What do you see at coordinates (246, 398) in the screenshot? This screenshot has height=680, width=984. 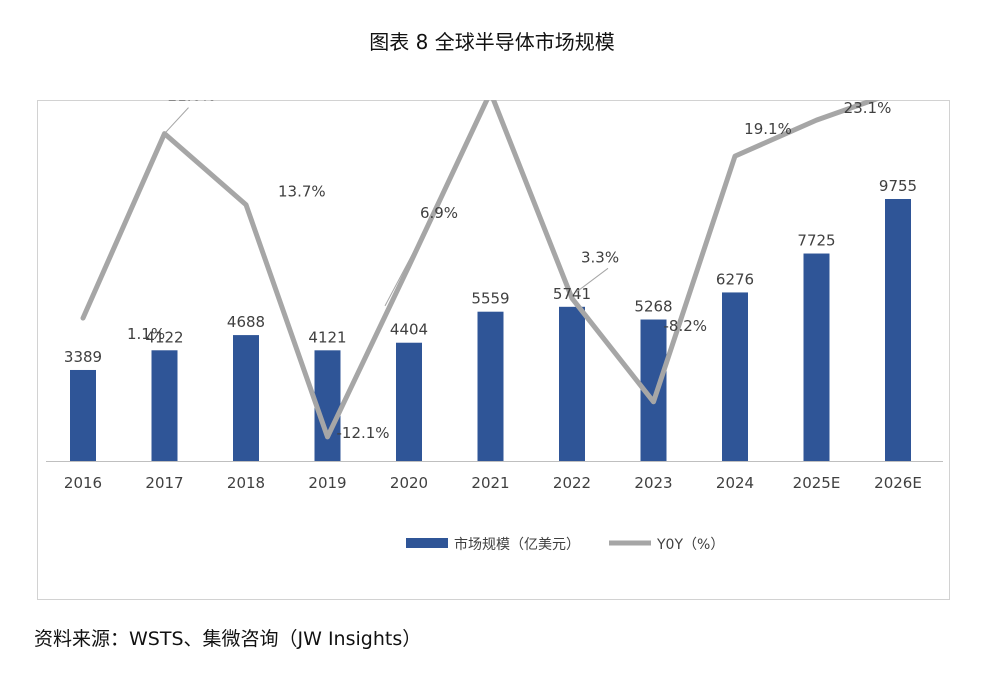 I see `bar-2018` at bounding box center [246, 398].